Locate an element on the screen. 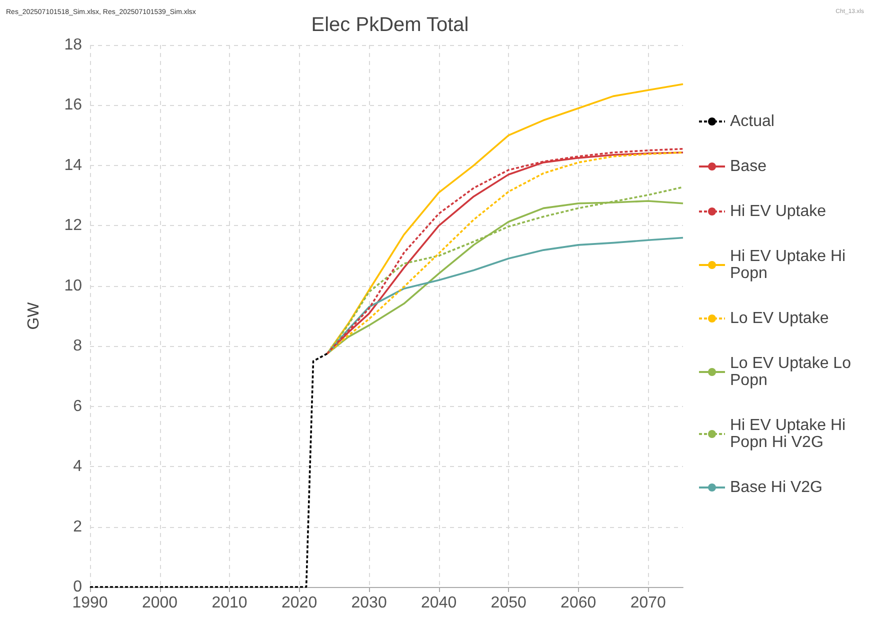  x-tick-label: 2010 is located at coordinates (230, 603).